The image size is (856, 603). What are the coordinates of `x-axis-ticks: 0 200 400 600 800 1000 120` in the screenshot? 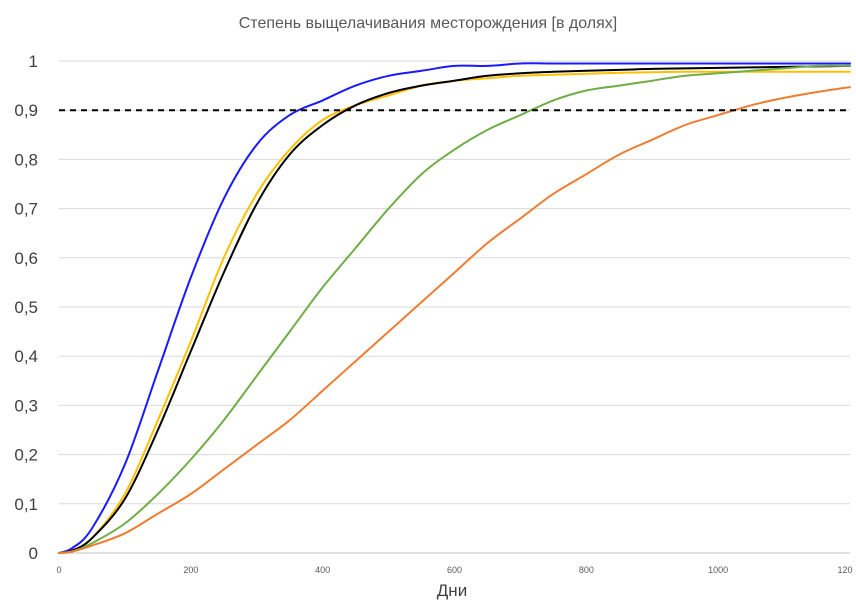 It's located at (454, 570).